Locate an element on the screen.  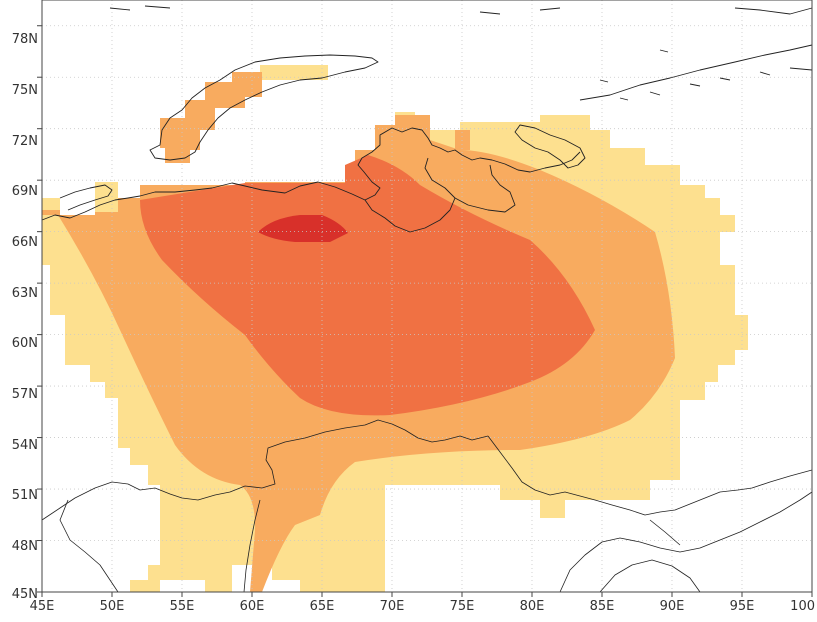
coastline-islands is located at coordinates (706, 75).